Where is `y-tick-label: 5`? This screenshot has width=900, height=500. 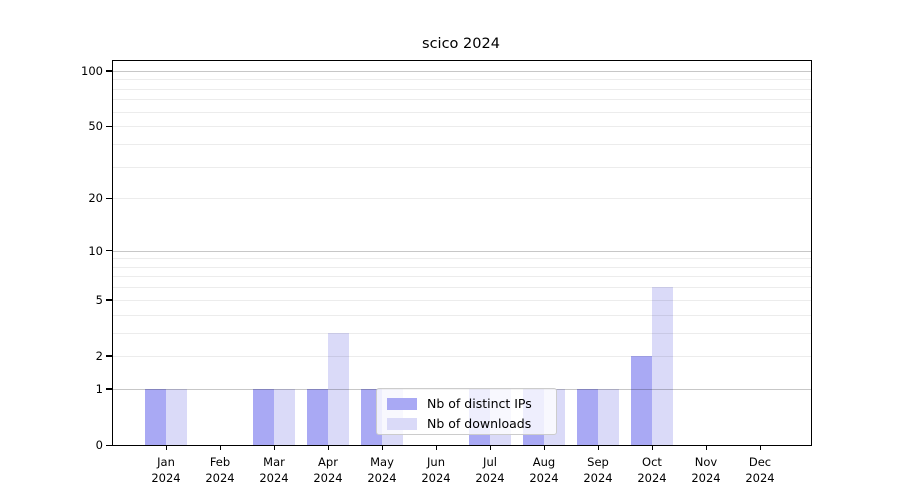
y-tick-label: 5 is located at coordinates (99, 299).